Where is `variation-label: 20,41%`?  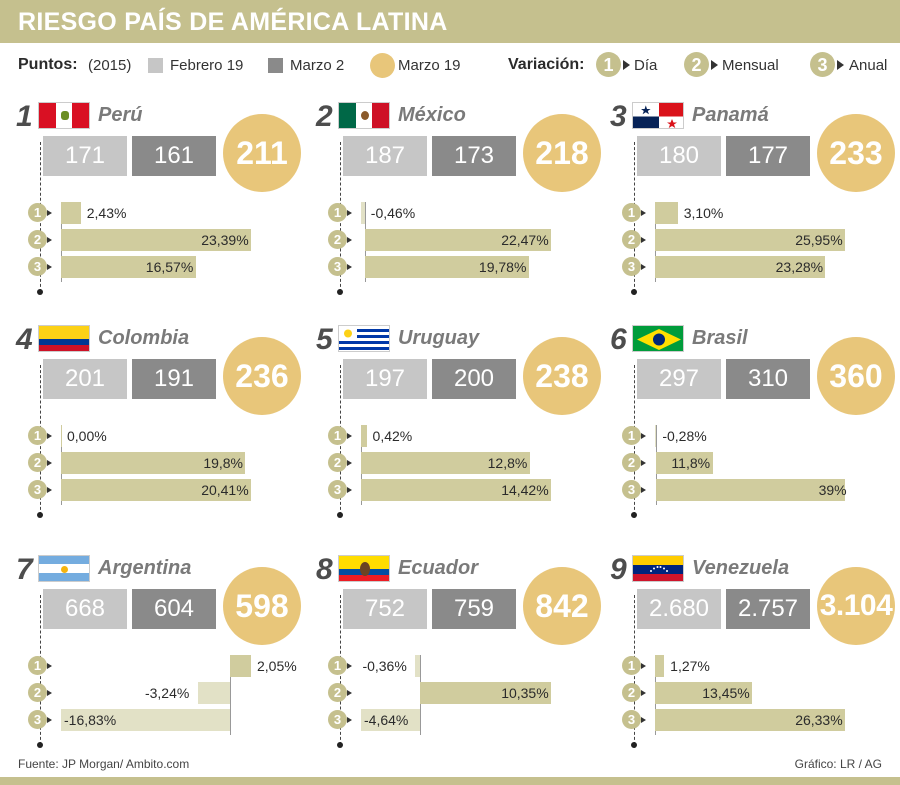
variation-label: 20,41% is located at coordinates (225, 490).